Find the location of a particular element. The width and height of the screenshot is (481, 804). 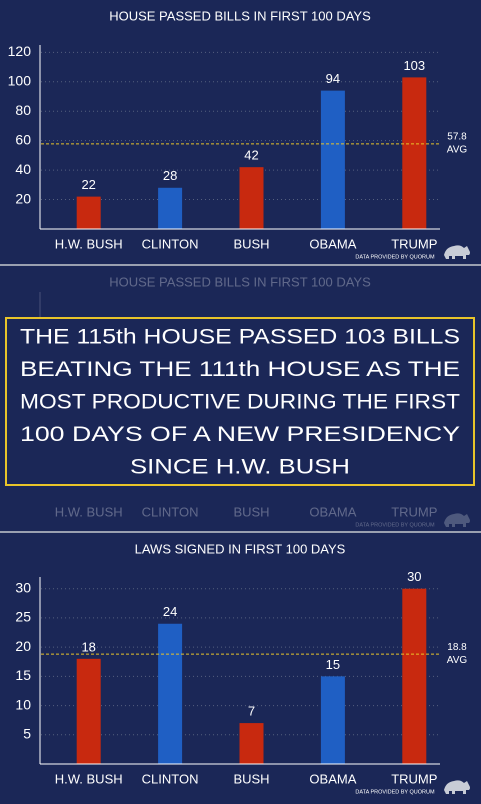

y-tick-label: 60 is located at coordinates (23, 139).